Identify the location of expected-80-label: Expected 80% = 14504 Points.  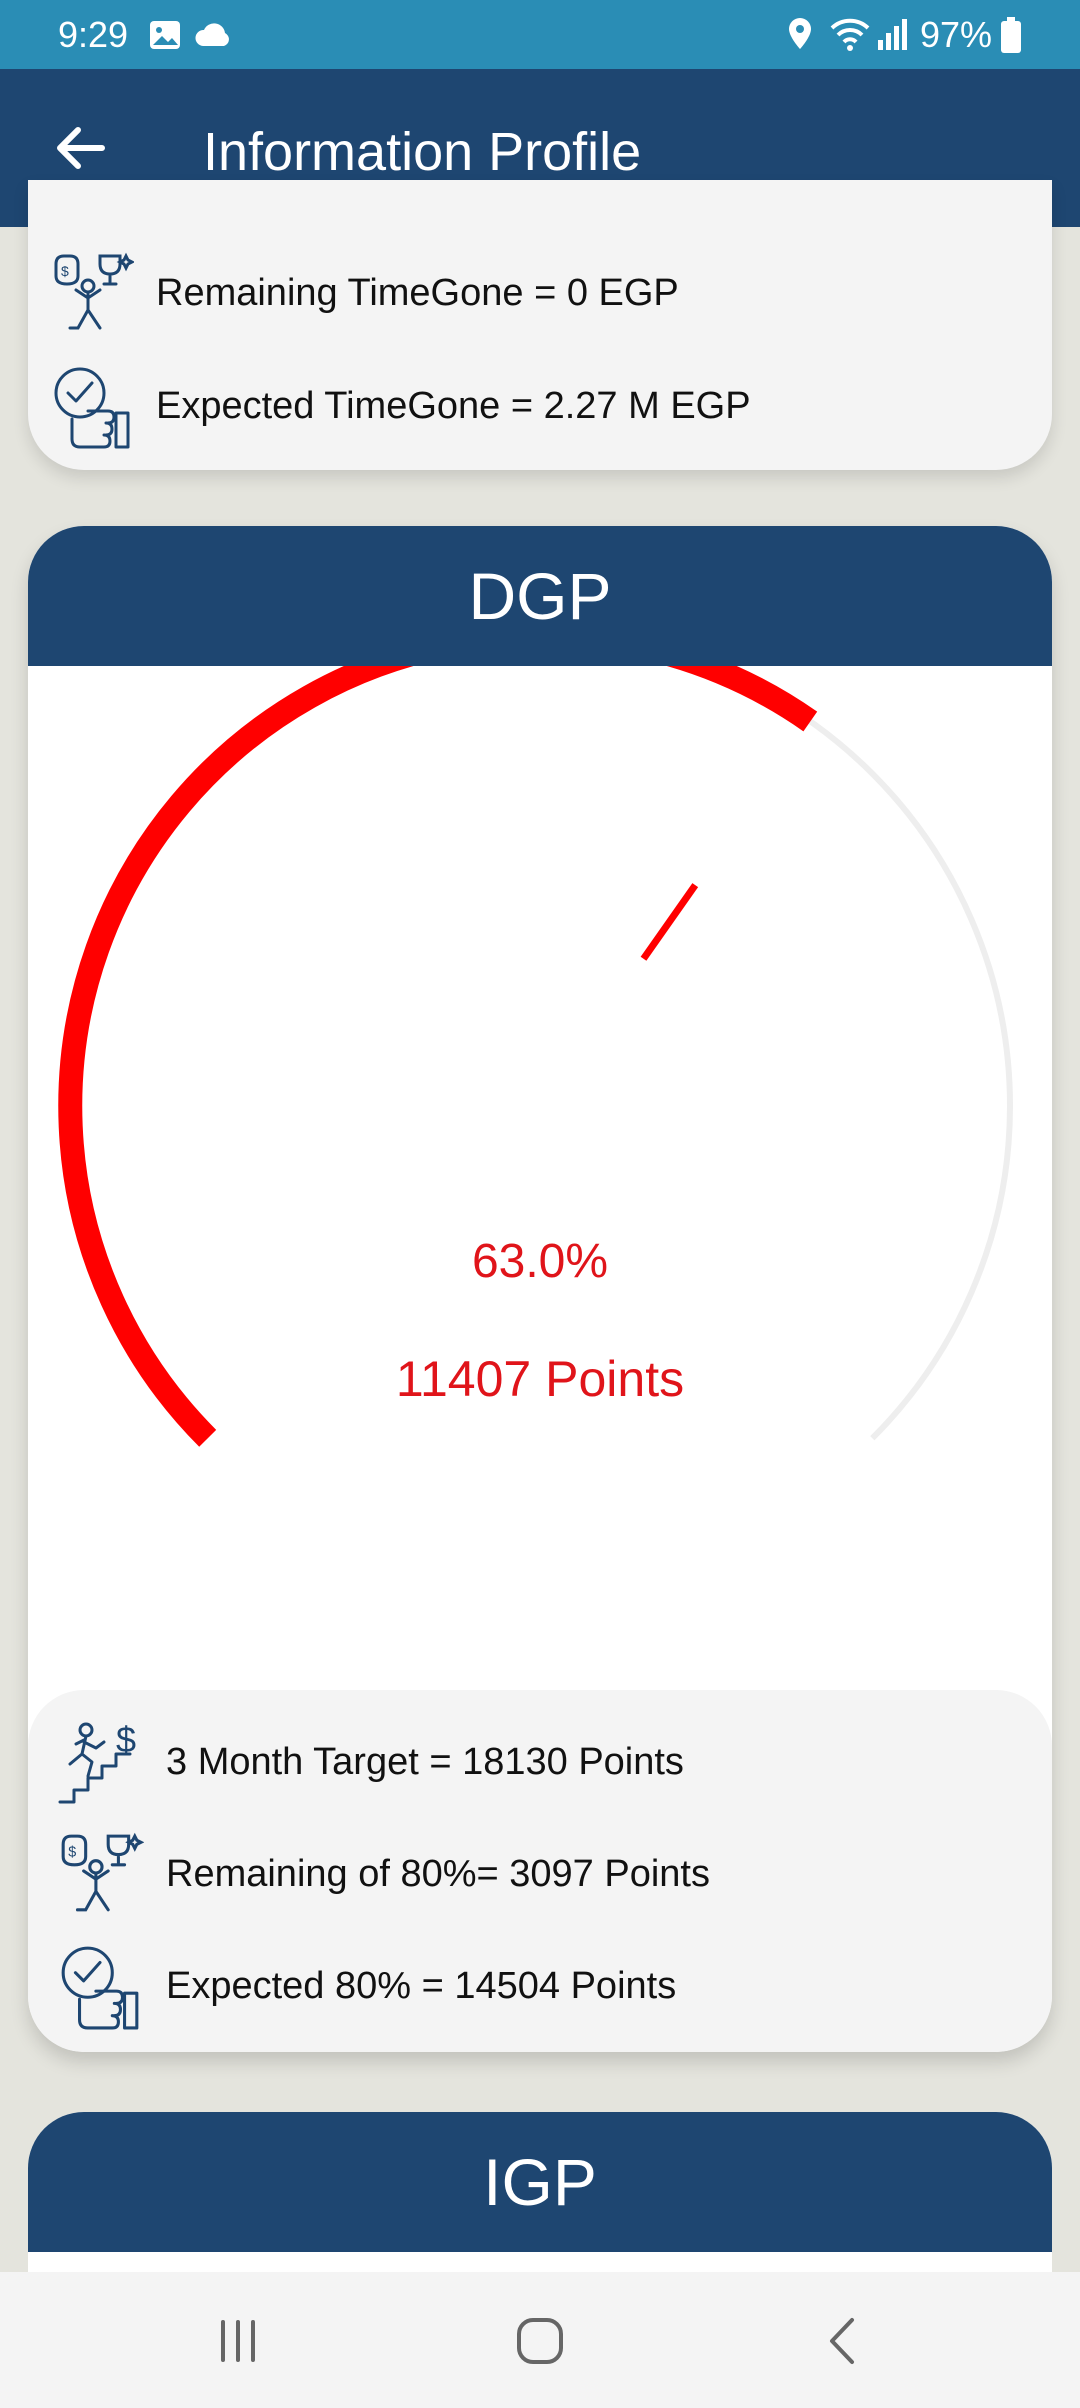
(421, 1985).